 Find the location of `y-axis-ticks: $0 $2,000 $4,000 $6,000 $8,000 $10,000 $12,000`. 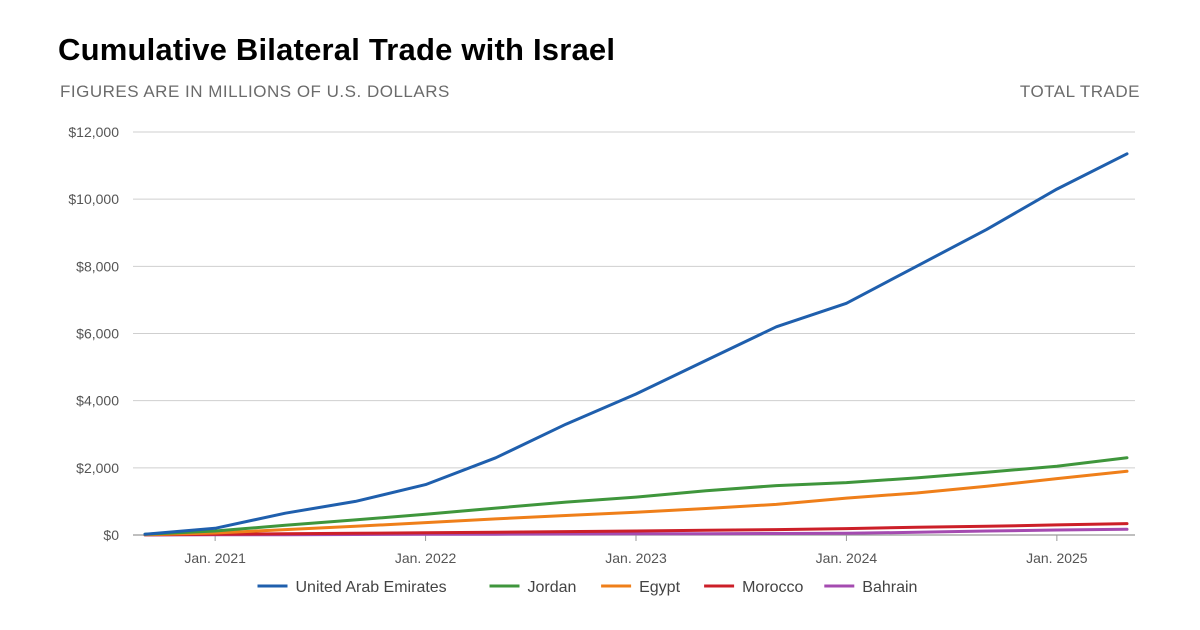

y-axis-ticks: $0 $2,000 $4,000 $6,000 $8,000 $10,000 $12,000 is located at coordinates (93, 333).